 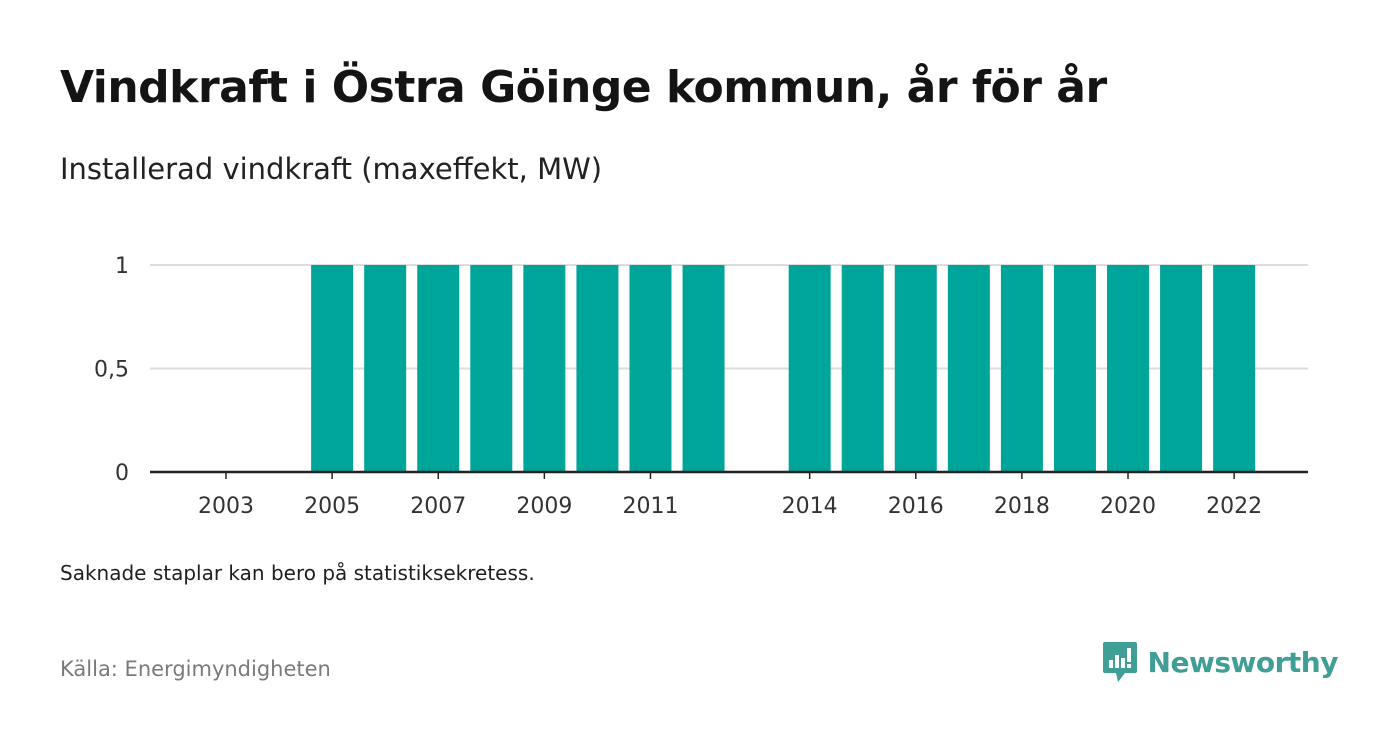 What do you see at coordinates (544, 368) in the screenshot?
I see `bar-2009` at bounding box center [544, 368].